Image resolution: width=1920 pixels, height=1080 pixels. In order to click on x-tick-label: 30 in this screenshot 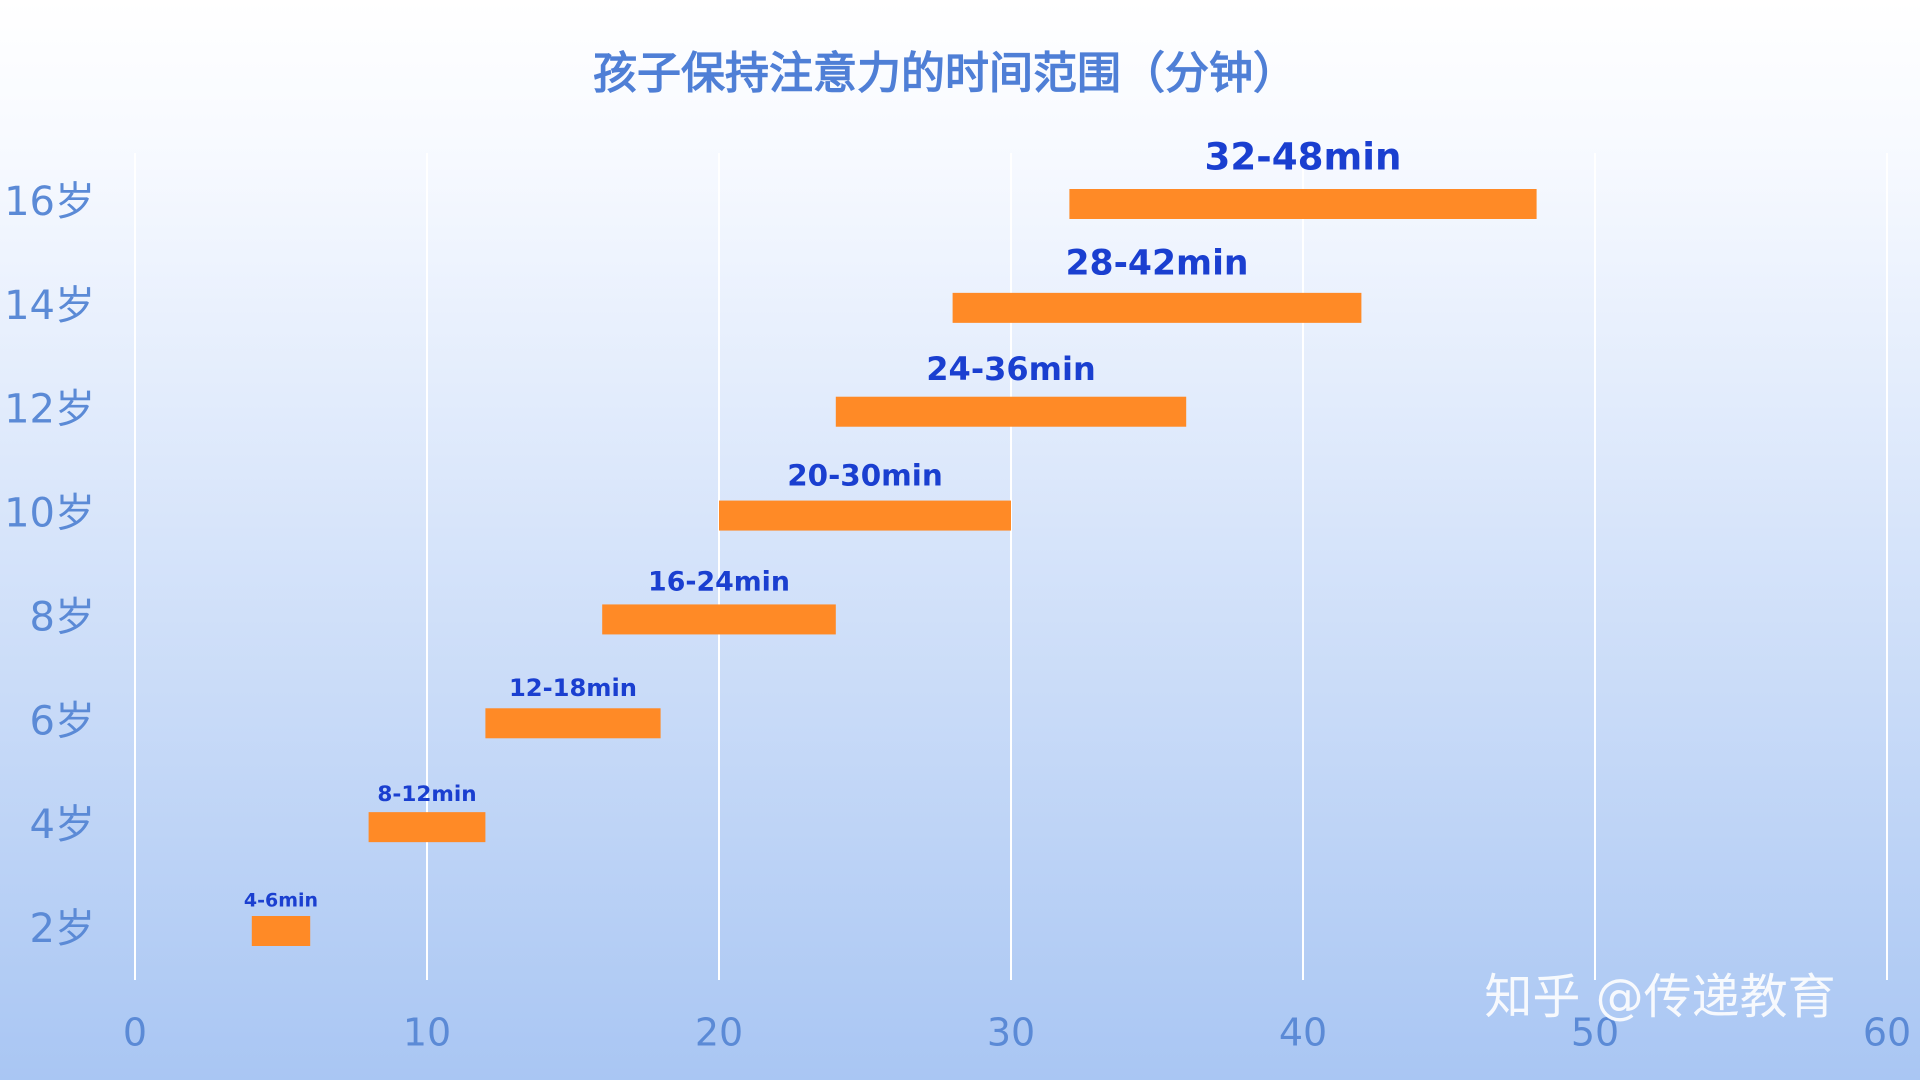, I will do `click(1011, 1033)`.